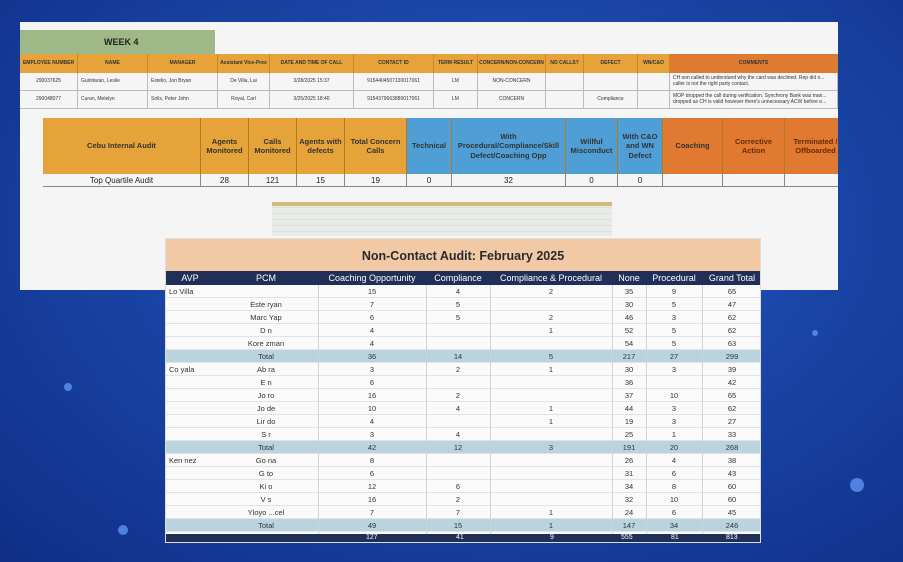 Image resolution: width=903 pixels, height=562 pixels. I want to click on grand-total-comp-proc: 9, so click(552, 537).